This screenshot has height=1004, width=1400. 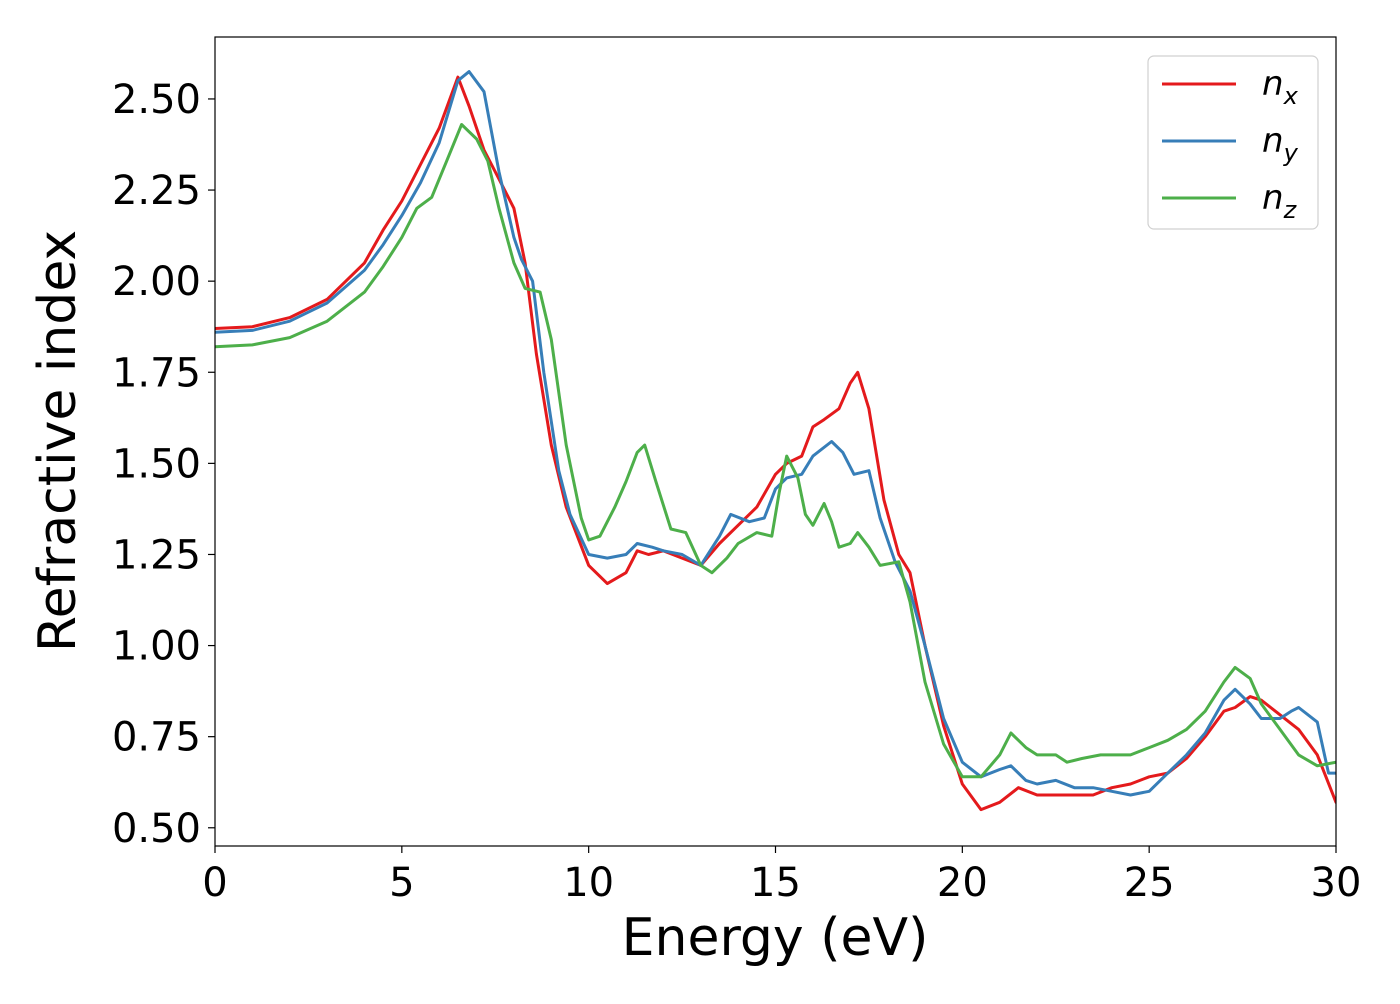 What do you see at coordinates (156, 738) in the screenshot?
I see `y-tick-label: 0.75` at bounding box center [156, 738].